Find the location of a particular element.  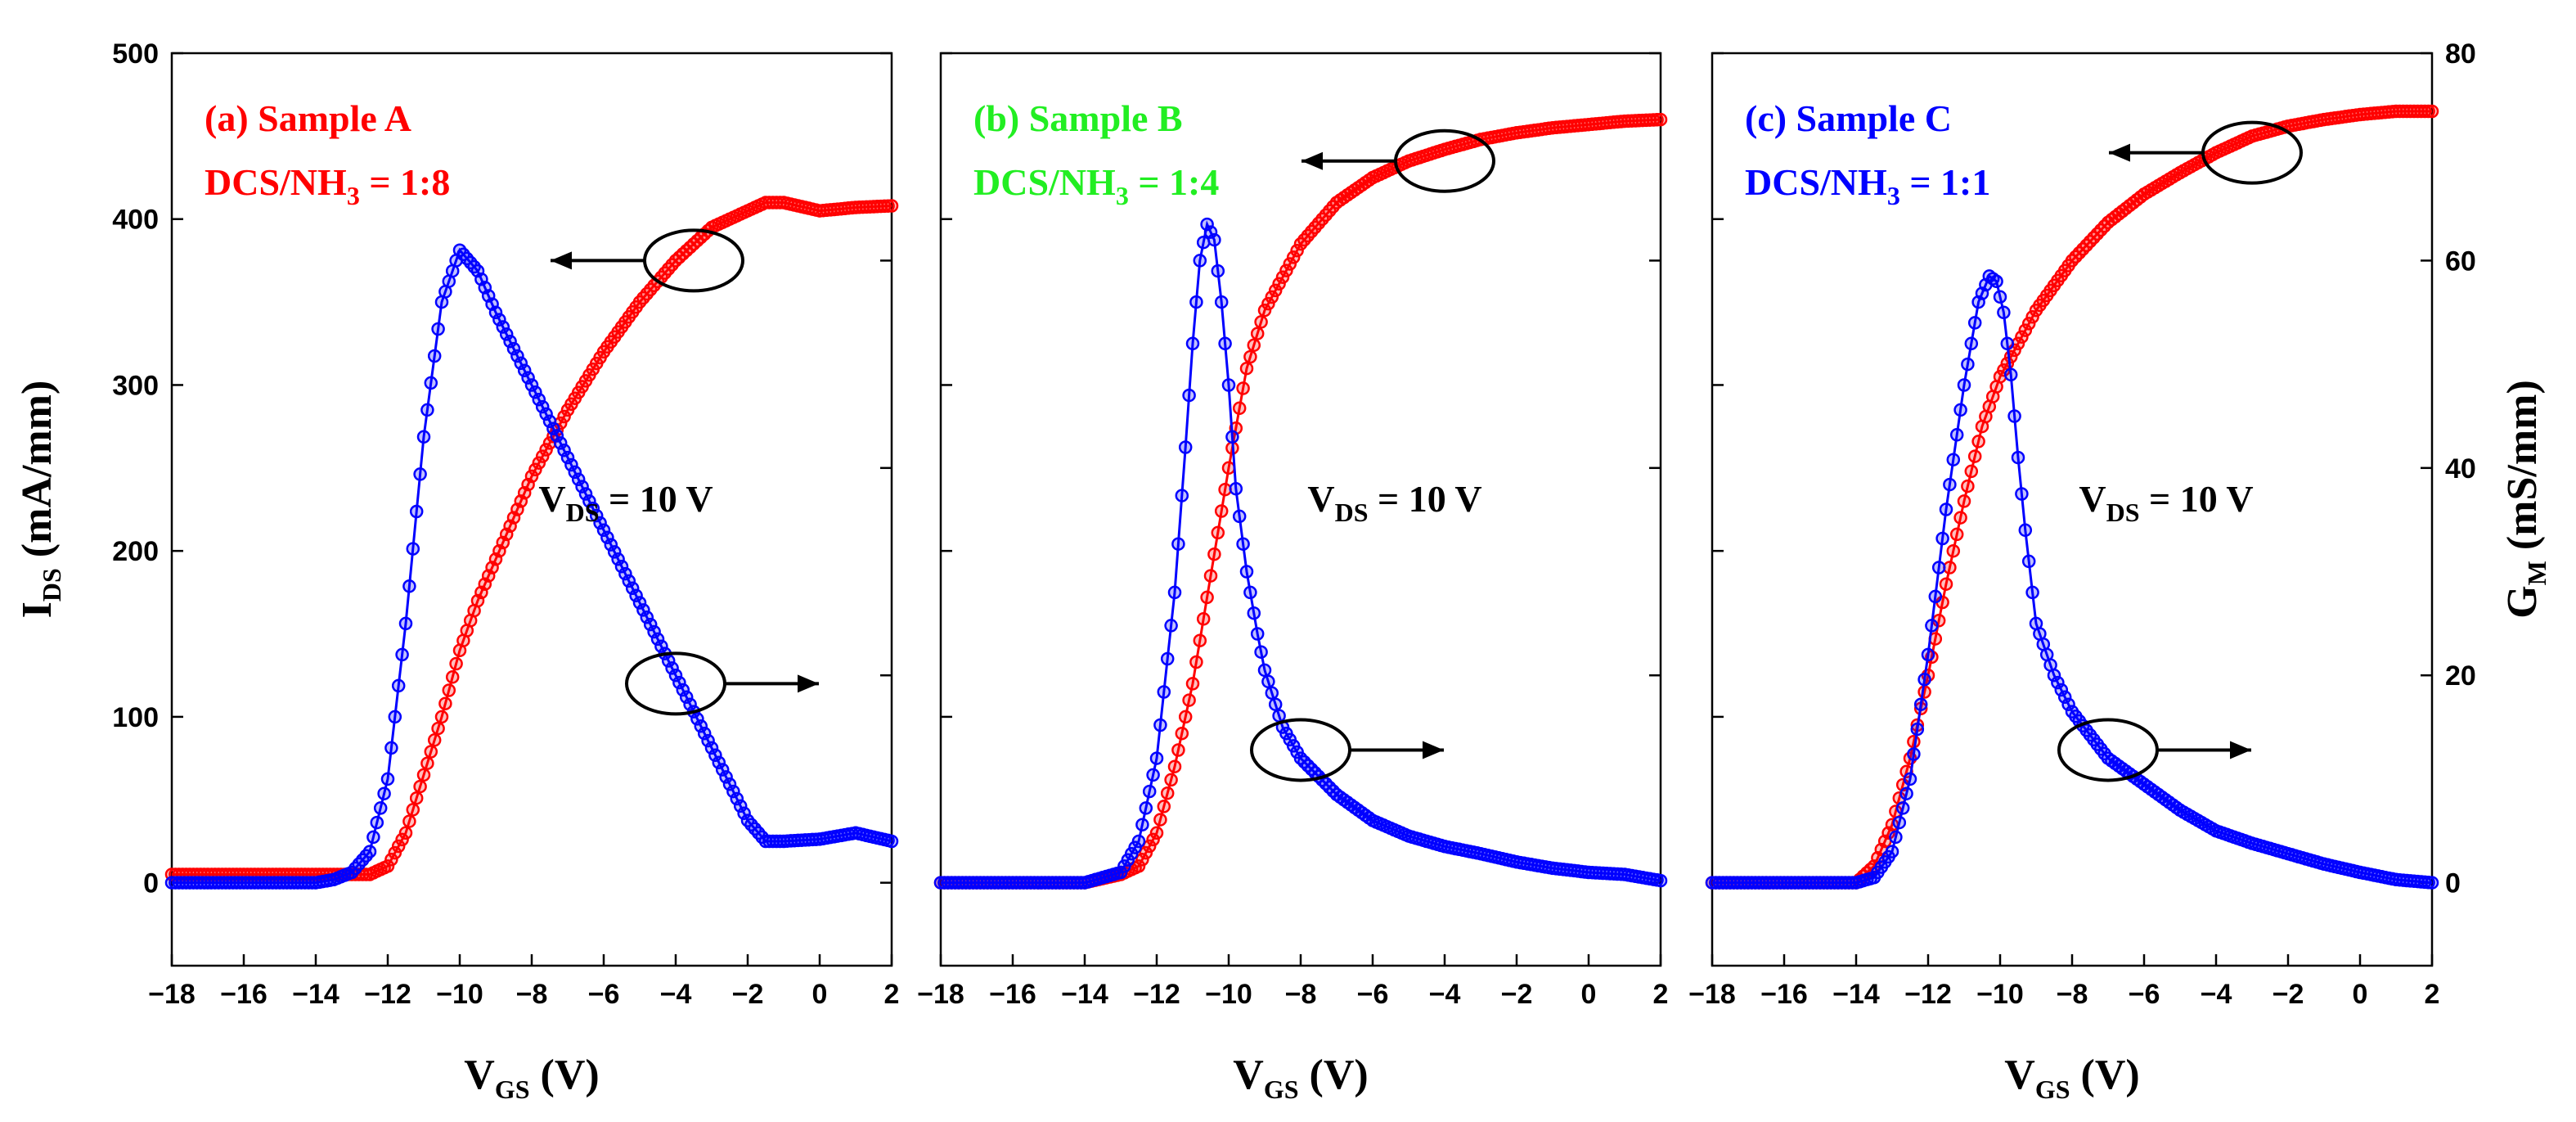

x-tick-label: −10 is located at coordinates (1228, 994).